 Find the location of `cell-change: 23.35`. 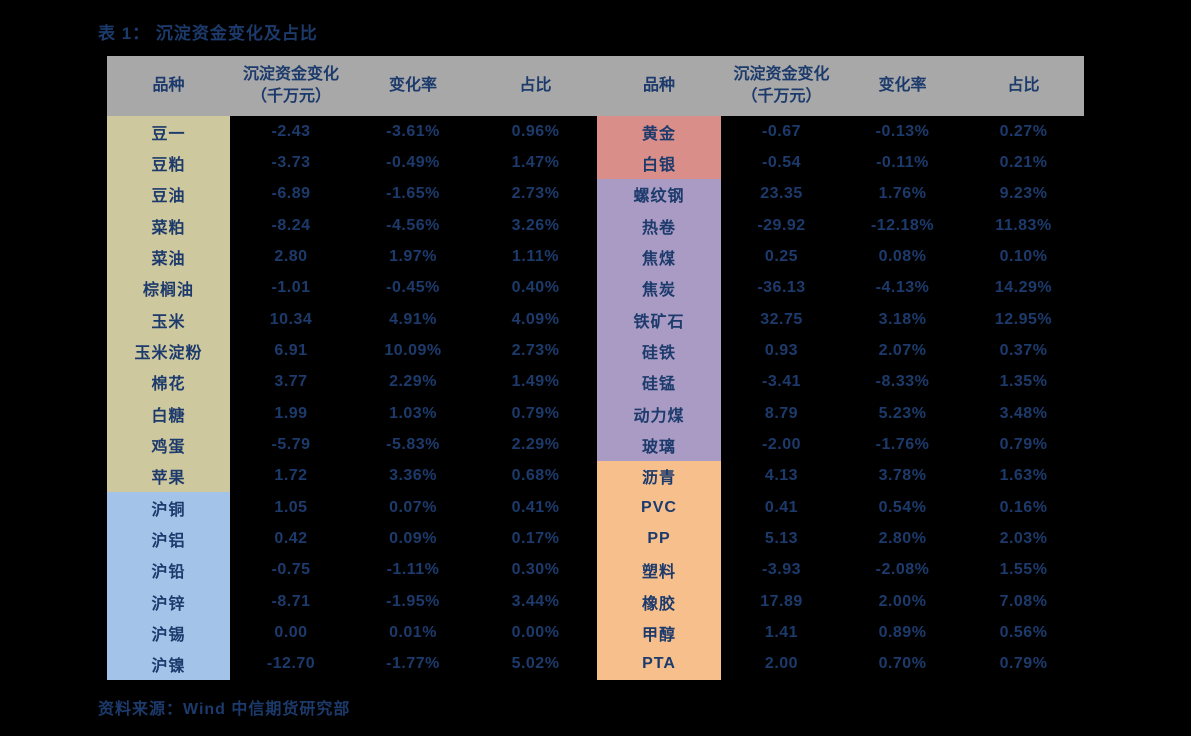

cell-change: 23.35 is located at coordinates (781, 194).